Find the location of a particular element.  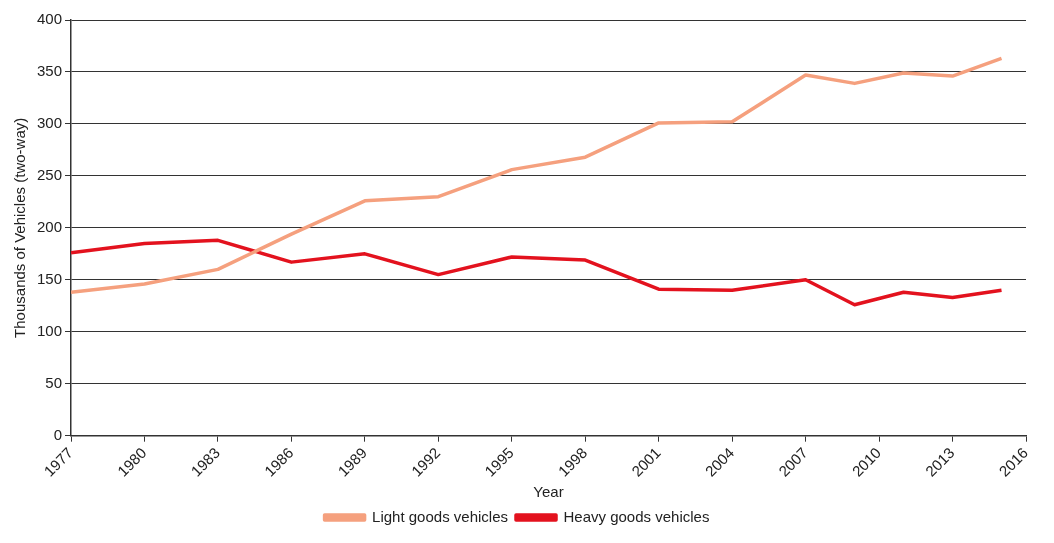

y-tick-label: 200 is located at coordinates (50, 226).